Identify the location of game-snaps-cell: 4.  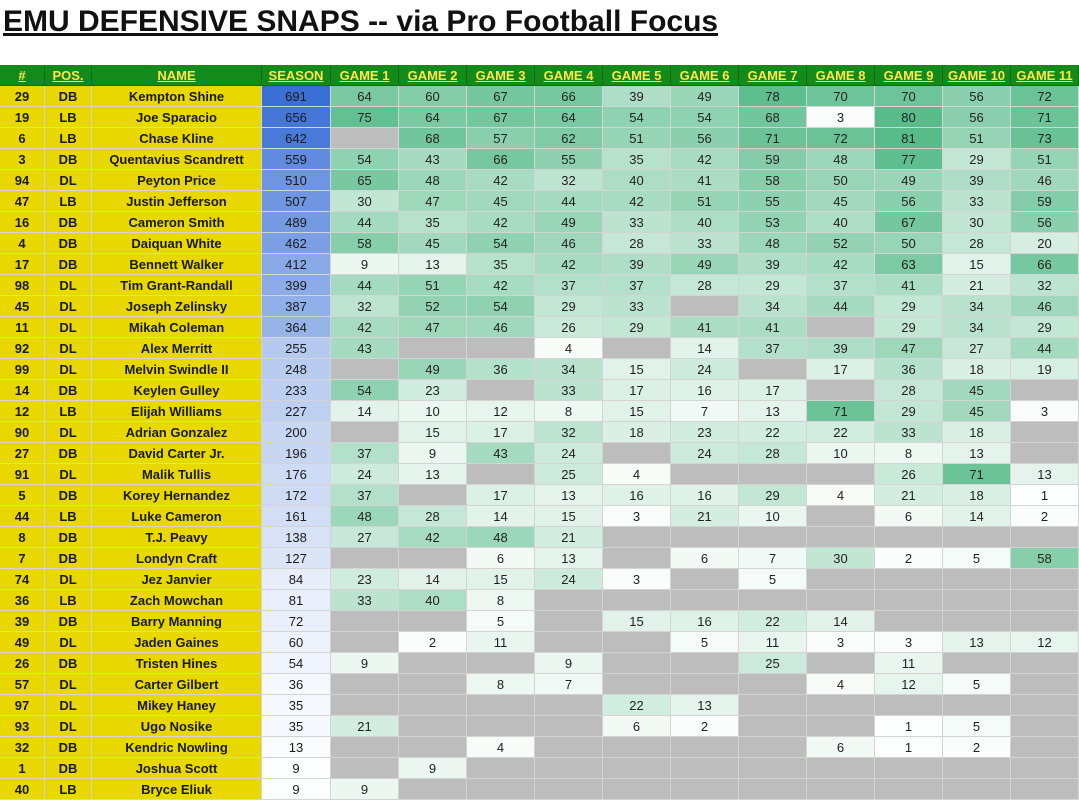
(569, 348).